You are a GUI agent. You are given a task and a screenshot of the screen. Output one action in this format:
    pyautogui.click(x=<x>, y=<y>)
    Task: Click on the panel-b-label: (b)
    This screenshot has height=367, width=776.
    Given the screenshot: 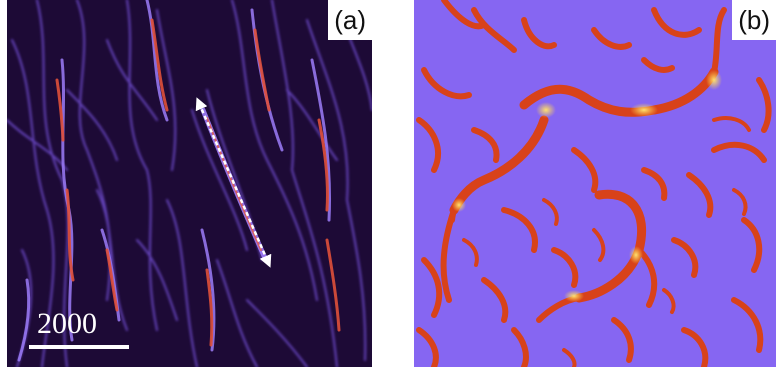 What is the action you would take?
    pyautogui.click(x=754, y=20)
    